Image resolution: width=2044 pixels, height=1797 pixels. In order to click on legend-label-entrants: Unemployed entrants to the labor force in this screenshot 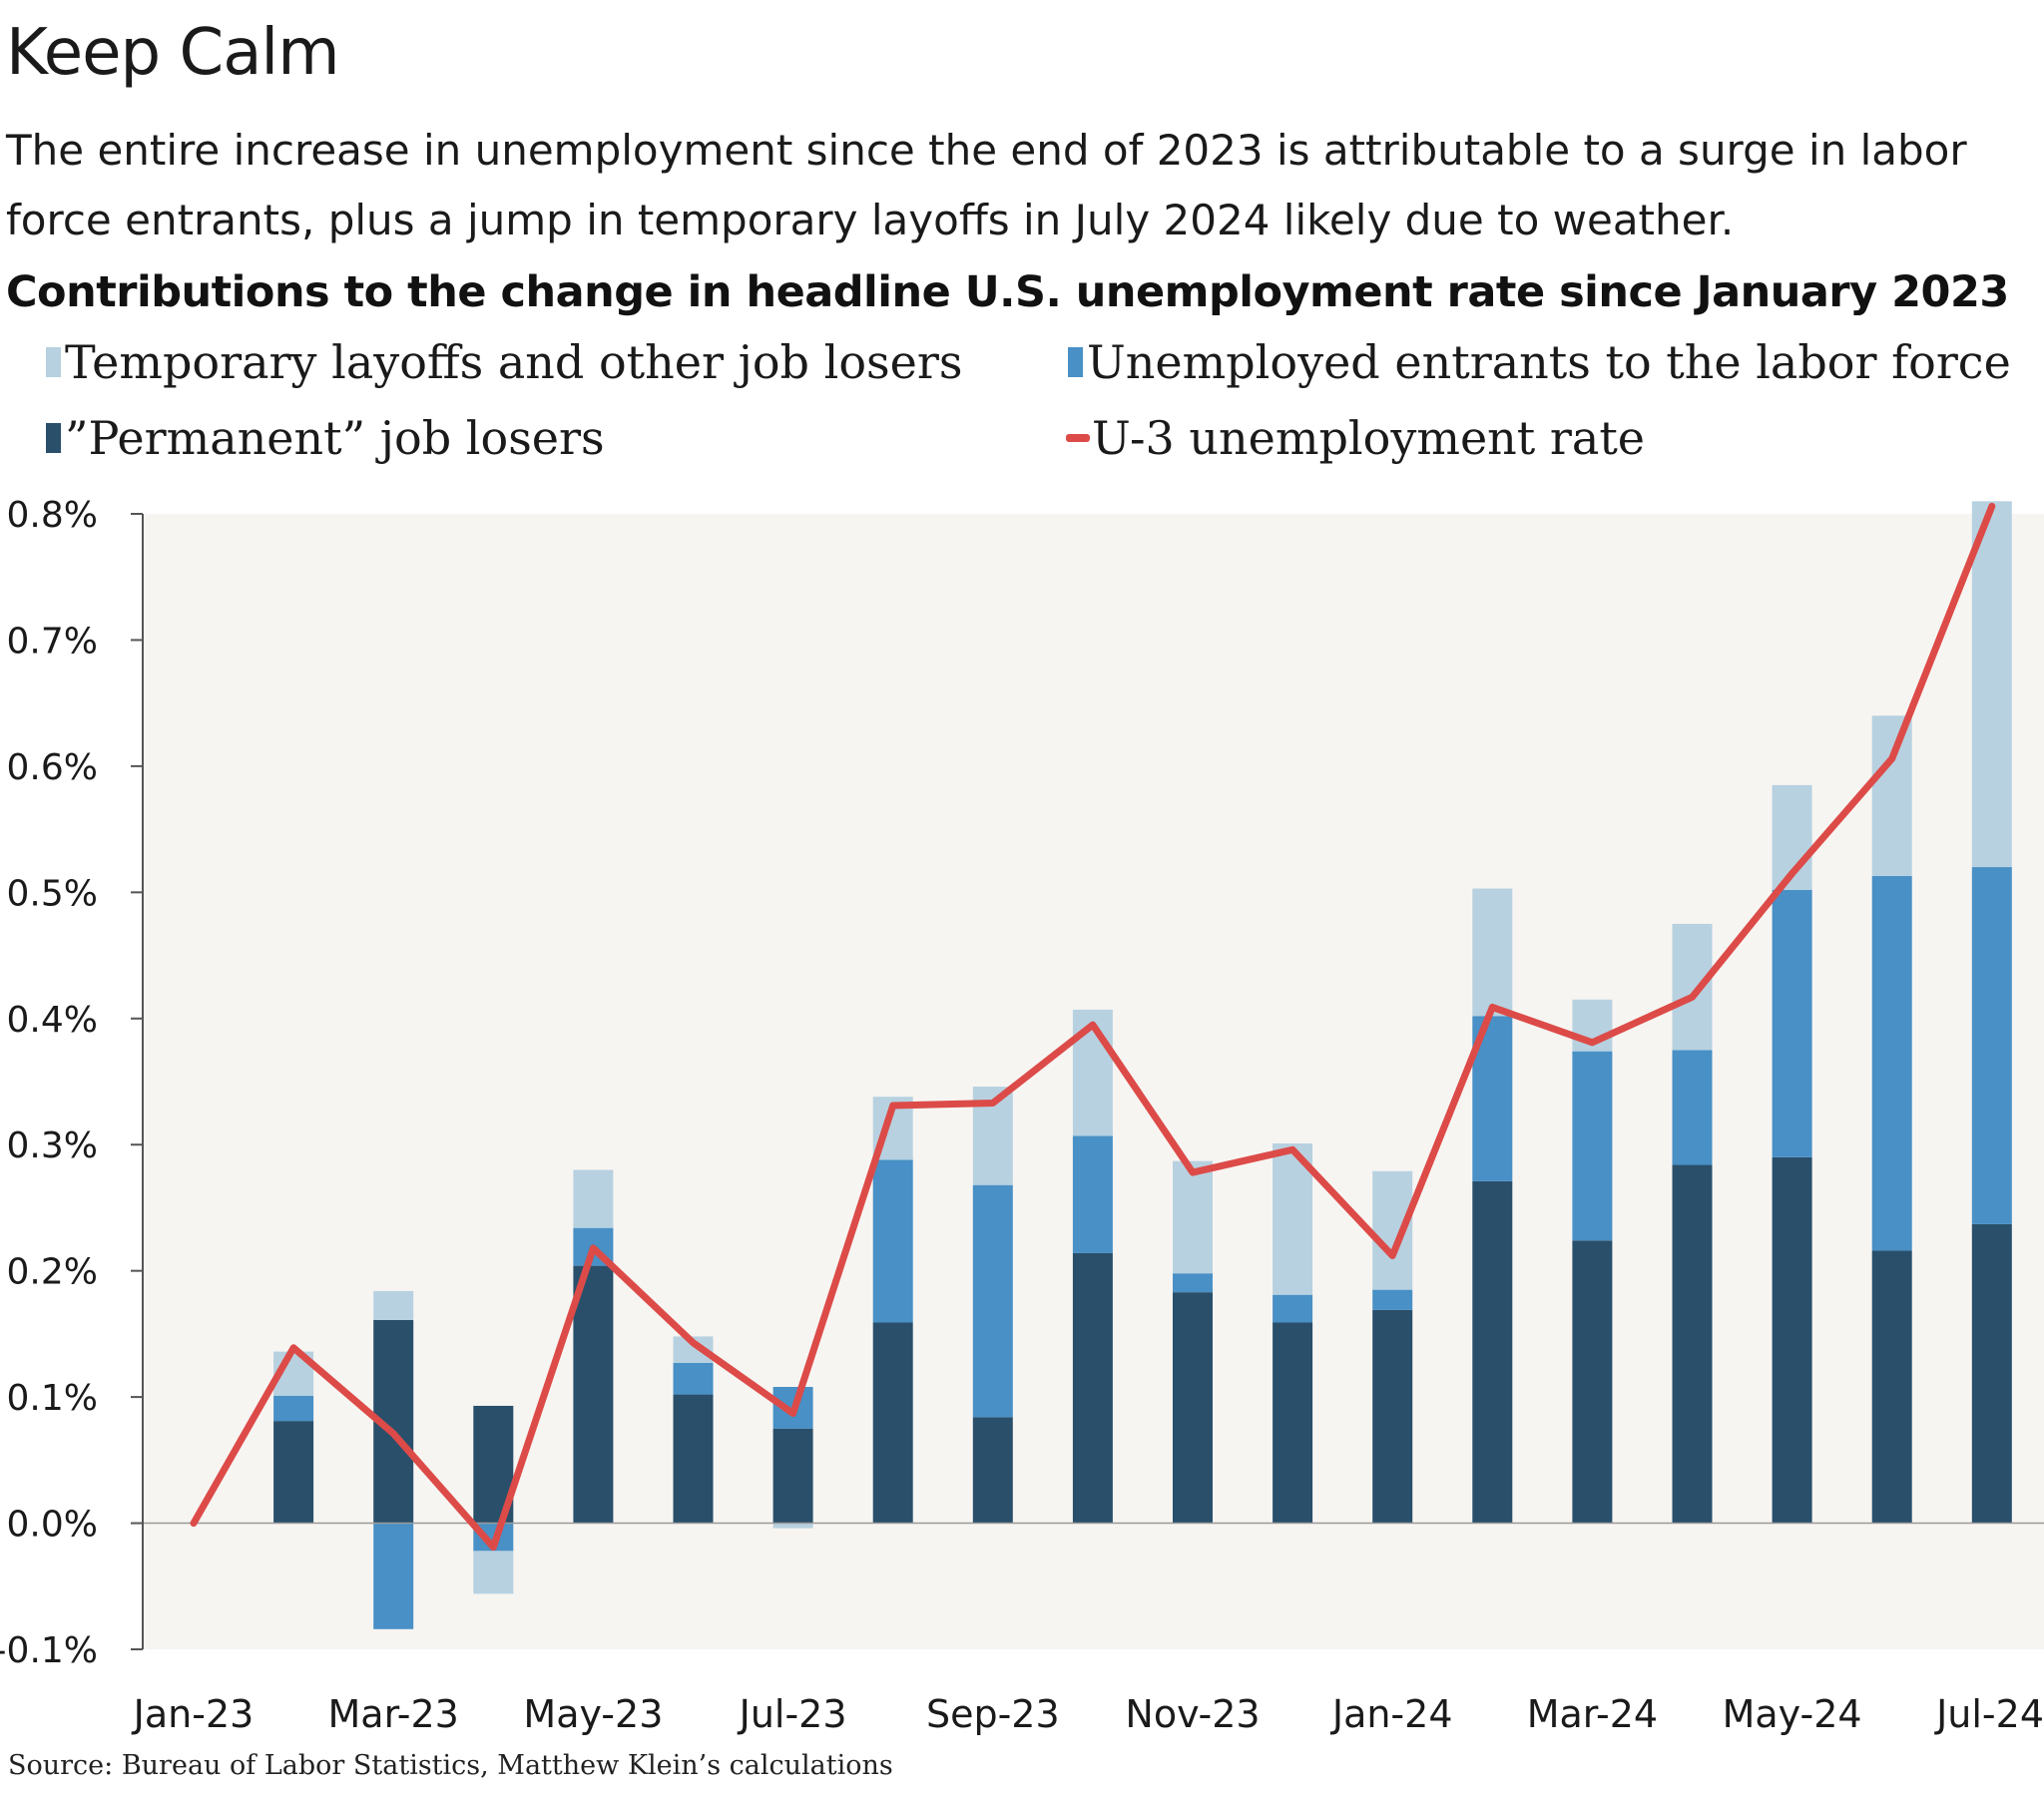, I will do `click(1549, 362)`.